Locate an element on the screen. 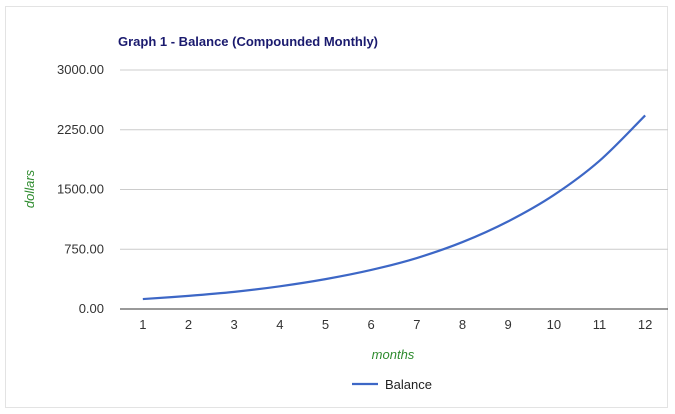 The width and height of the screenshot is (675, 414). chart-title: Graph 1 - Balance (Compounded Monthly) is located at coordinates (248, 41).